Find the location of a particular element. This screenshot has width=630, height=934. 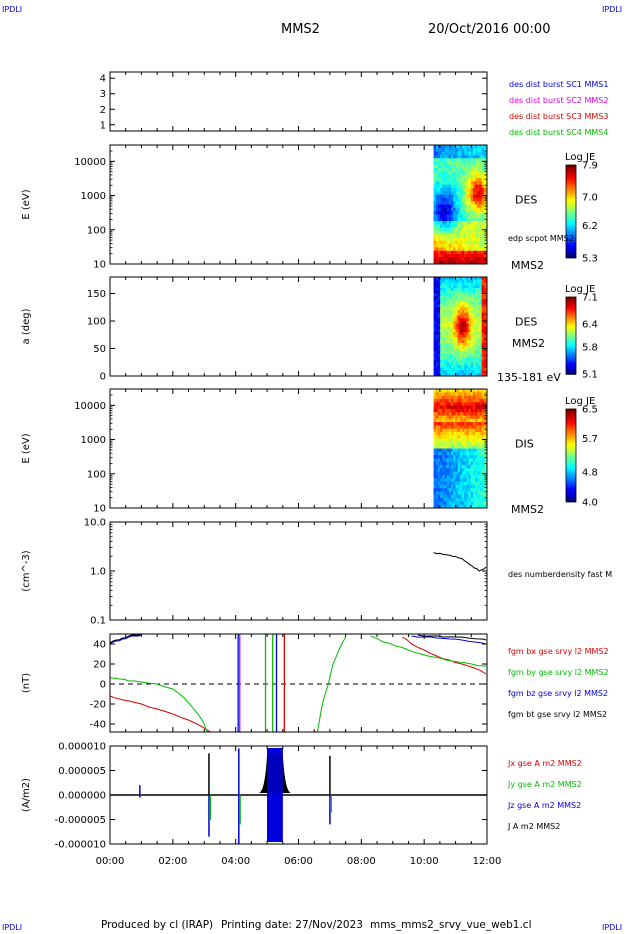

p3-colorbar-cell is located at coordinates (571, 369).